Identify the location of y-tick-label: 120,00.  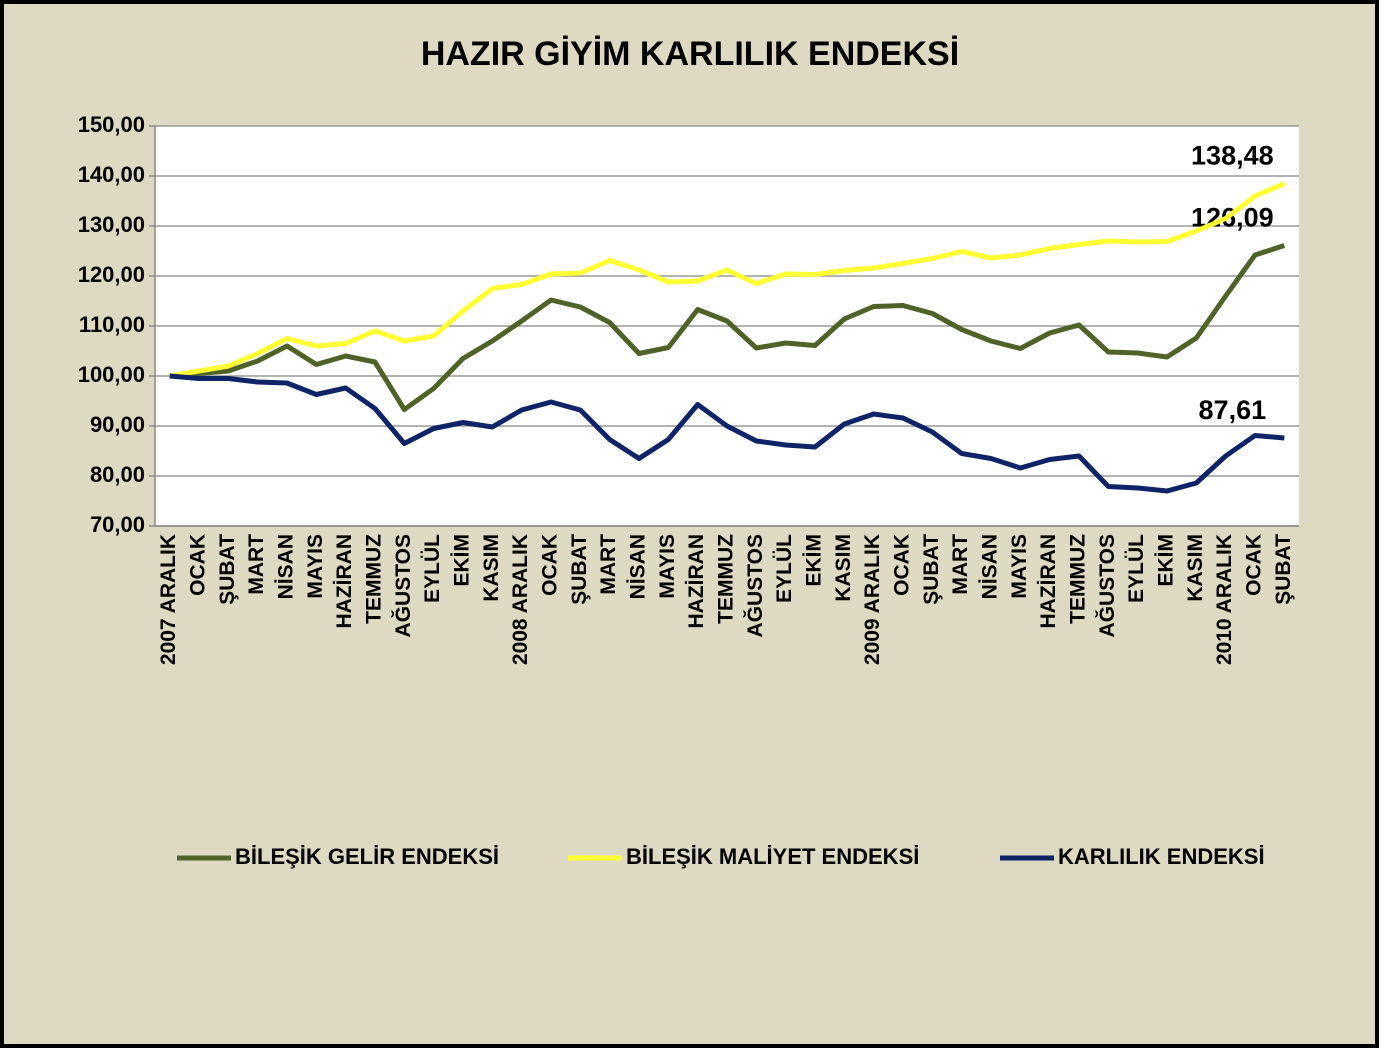
(111, 274).